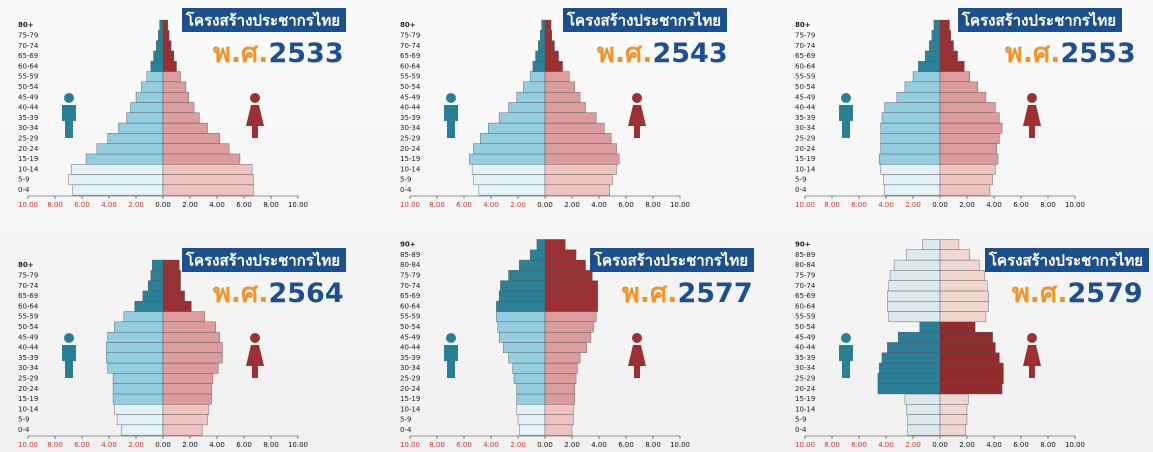  What do you see at coordinates (545, 445) in the screenshot?
I see `x-tick-label: 0.00` at bounding box center [545, 445].